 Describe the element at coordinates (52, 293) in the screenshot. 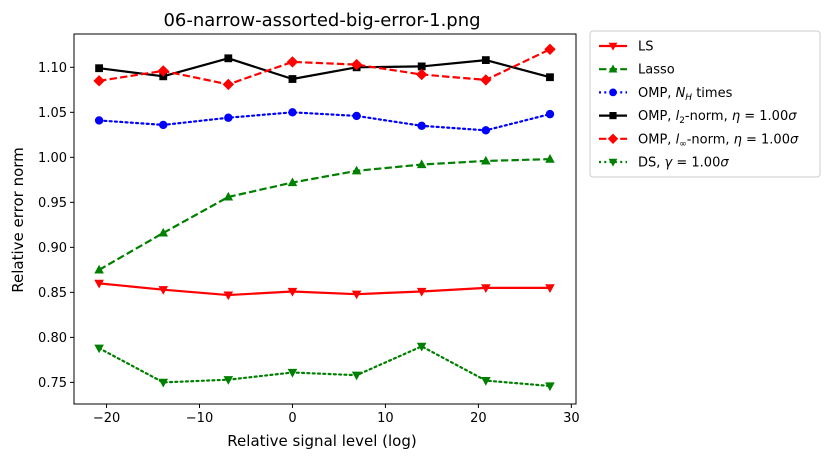

I see `y-tick-label: 0.85` at that location.